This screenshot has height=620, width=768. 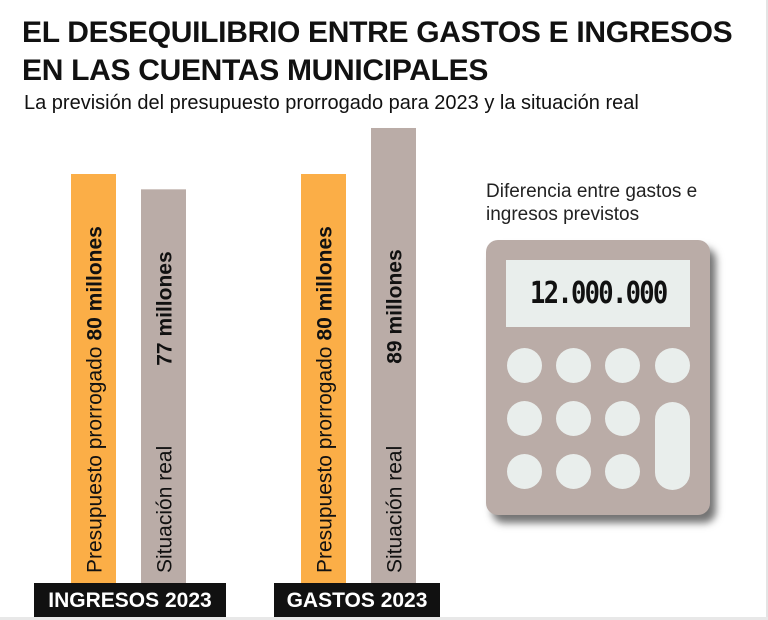 I want to click on calculator-icon: 12.000.000, so click(x=598, y=377).